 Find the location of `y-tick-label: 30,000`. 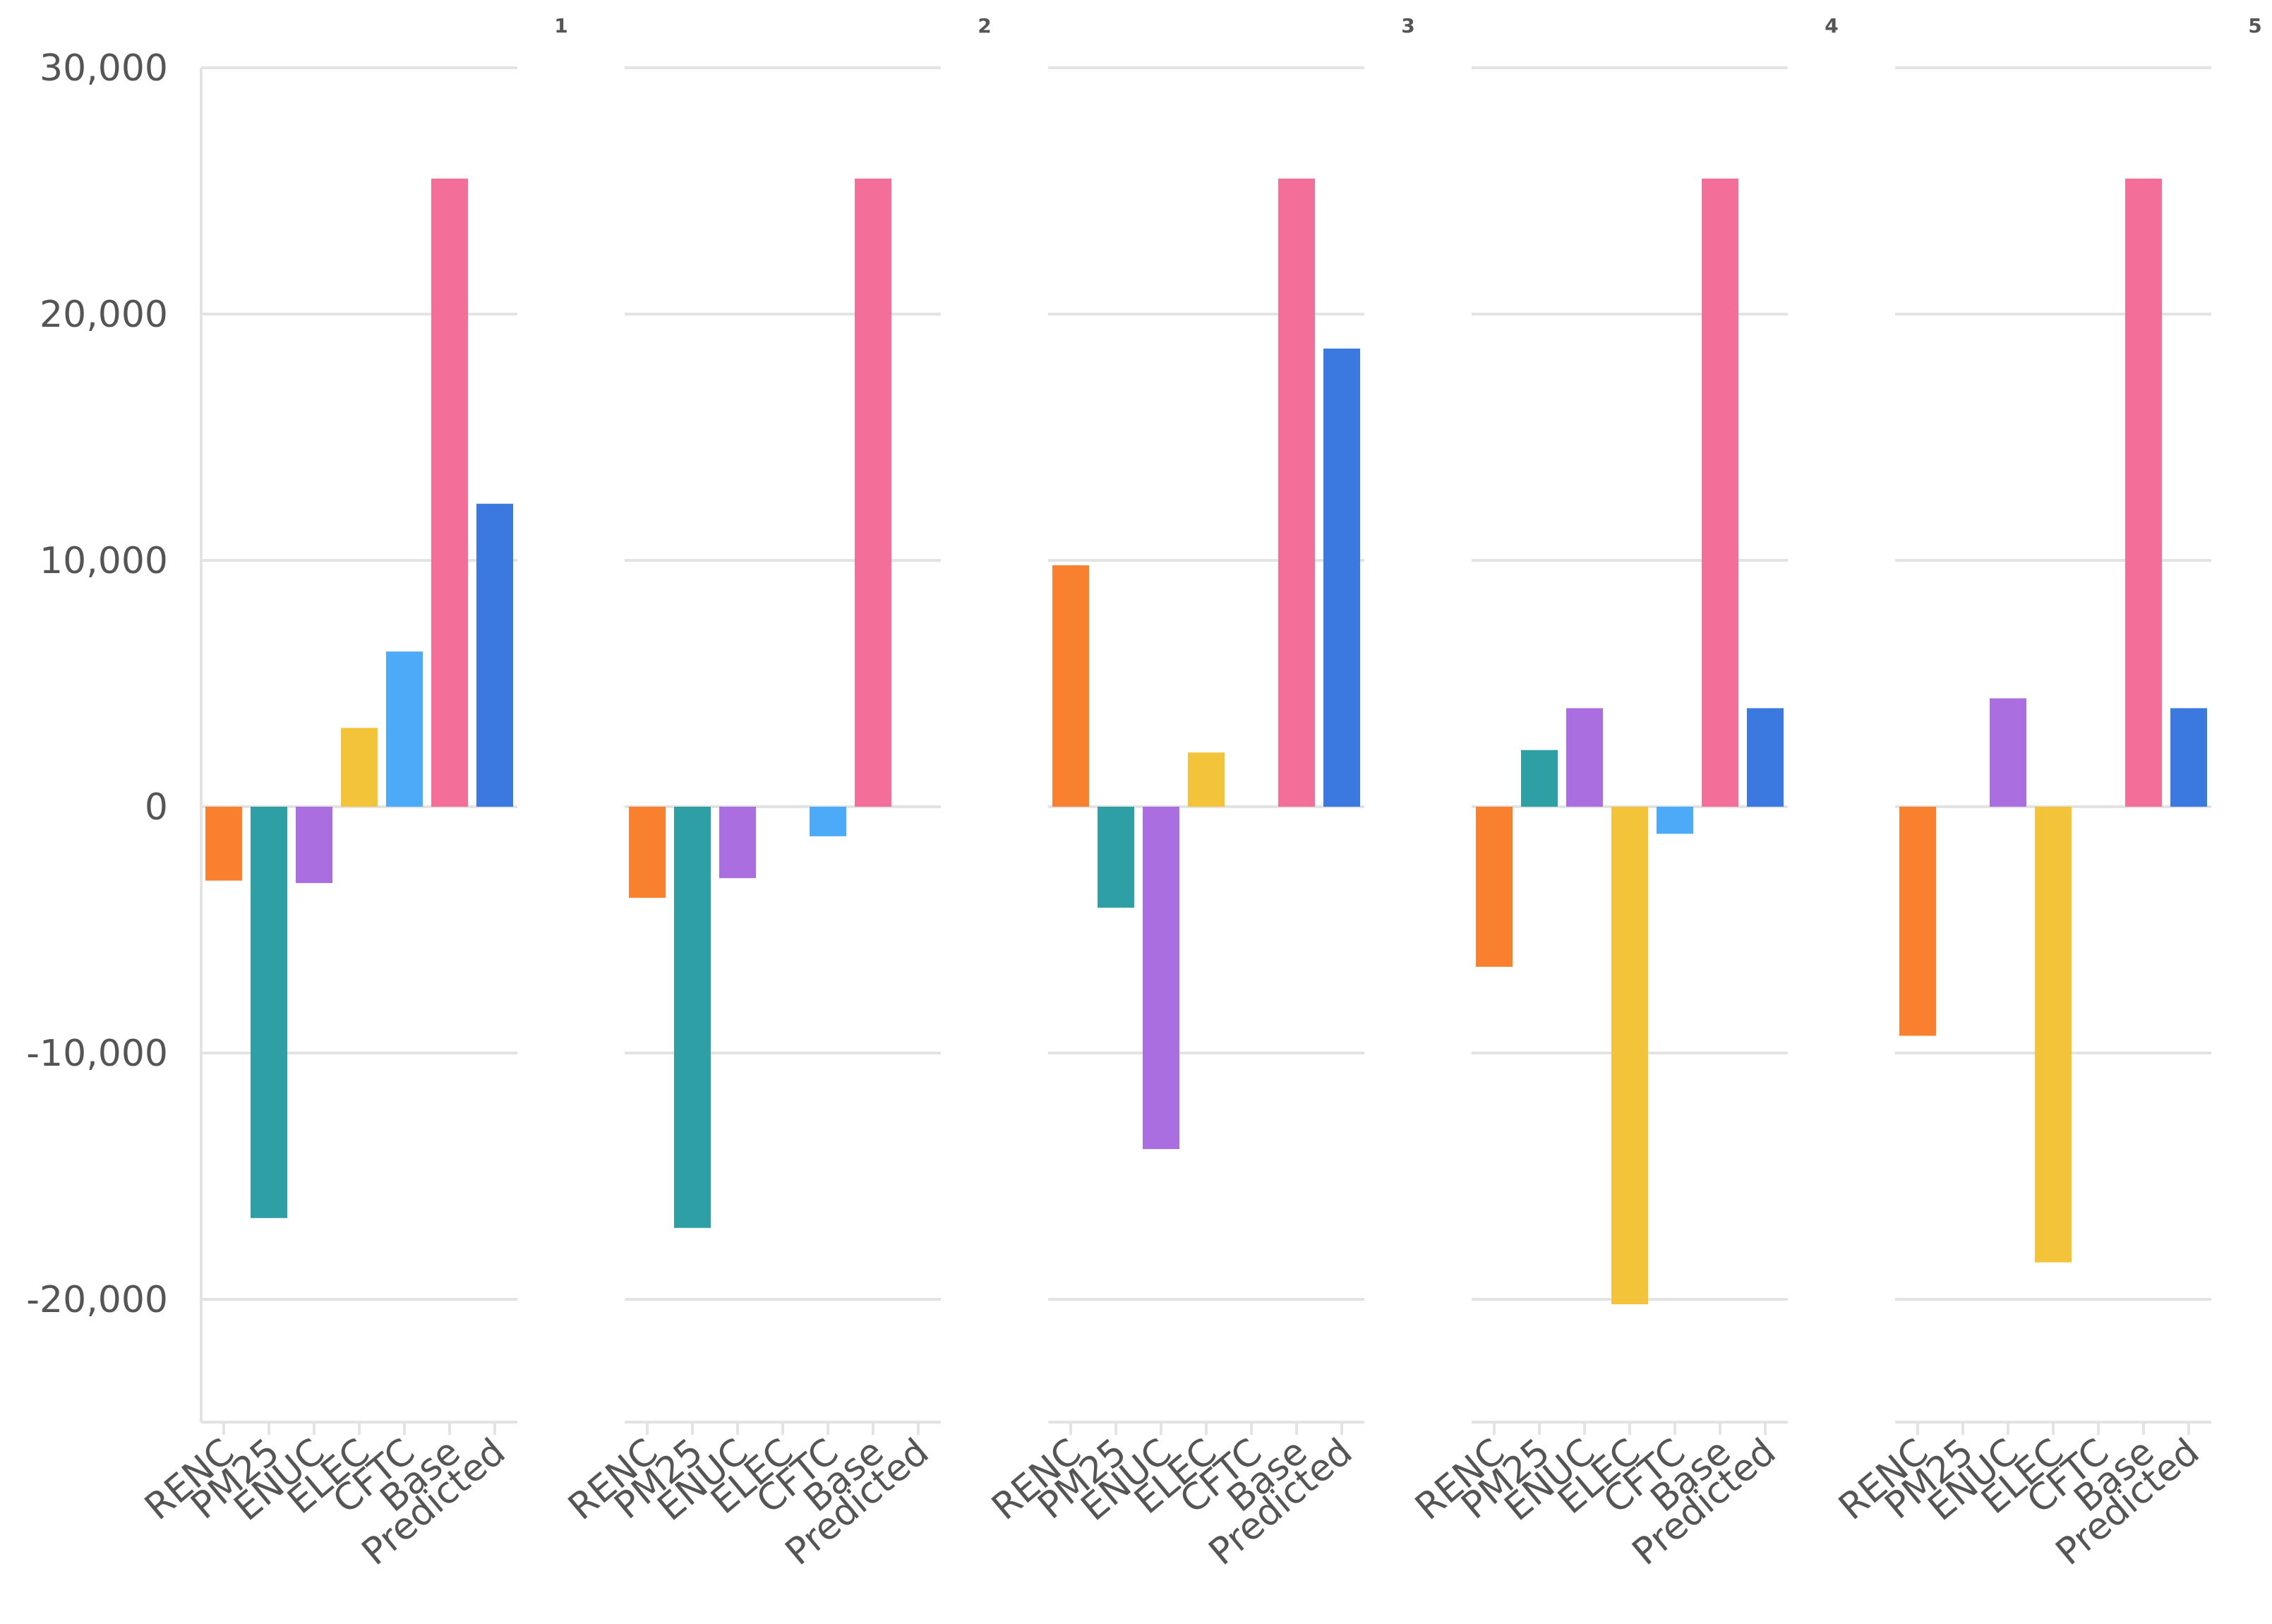

y-tick-label: 30,000 is located at coordinates (104, 68).